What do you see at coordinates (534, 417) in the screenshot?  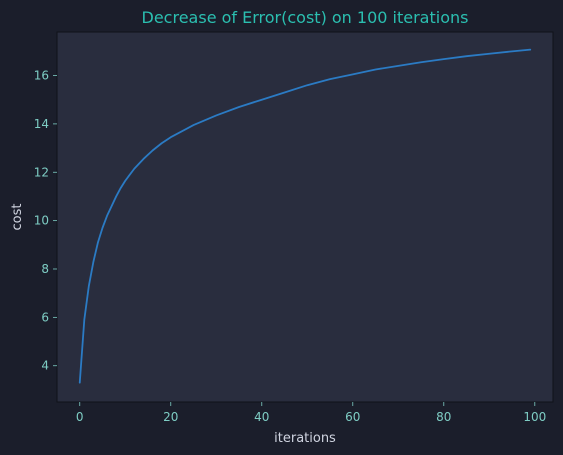 I see `x-tick-label: 100` at bounding box center [534, 417].